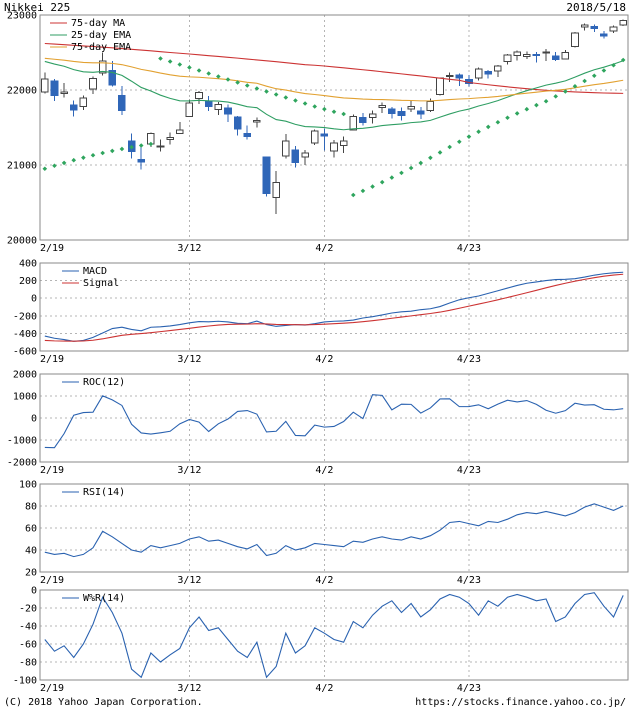 The image size is (630, 709). Describe the element at coordinates (104, 382) in the screenshot. I see `legend-label: ROC(12)` at that location.